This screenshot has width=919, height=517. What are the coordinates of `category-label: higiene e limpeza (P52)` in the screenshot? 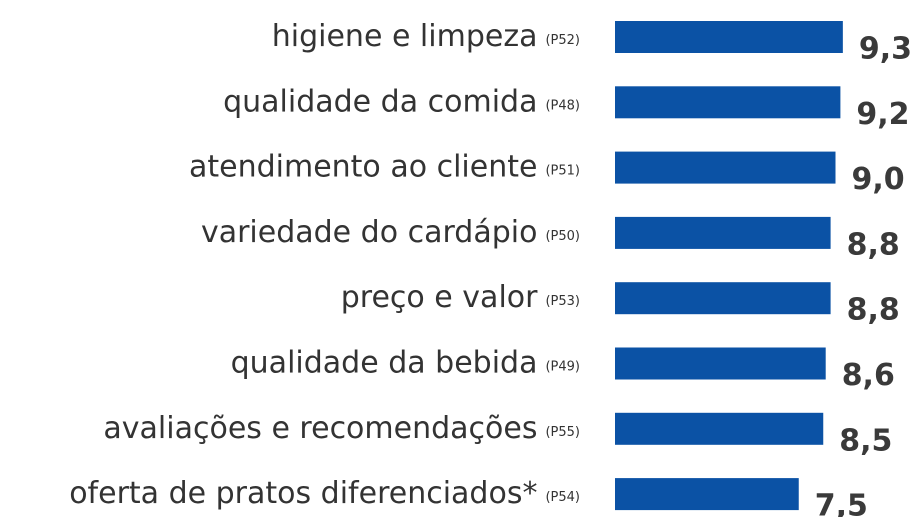 It's located at (426, 36).